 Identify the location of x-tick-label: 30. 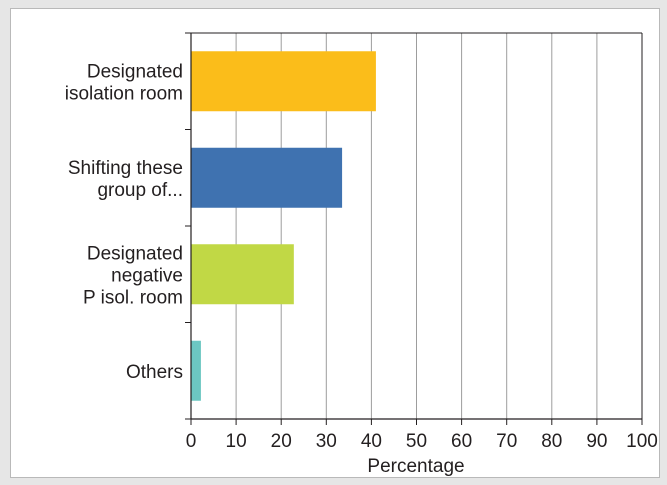
(326, 441).